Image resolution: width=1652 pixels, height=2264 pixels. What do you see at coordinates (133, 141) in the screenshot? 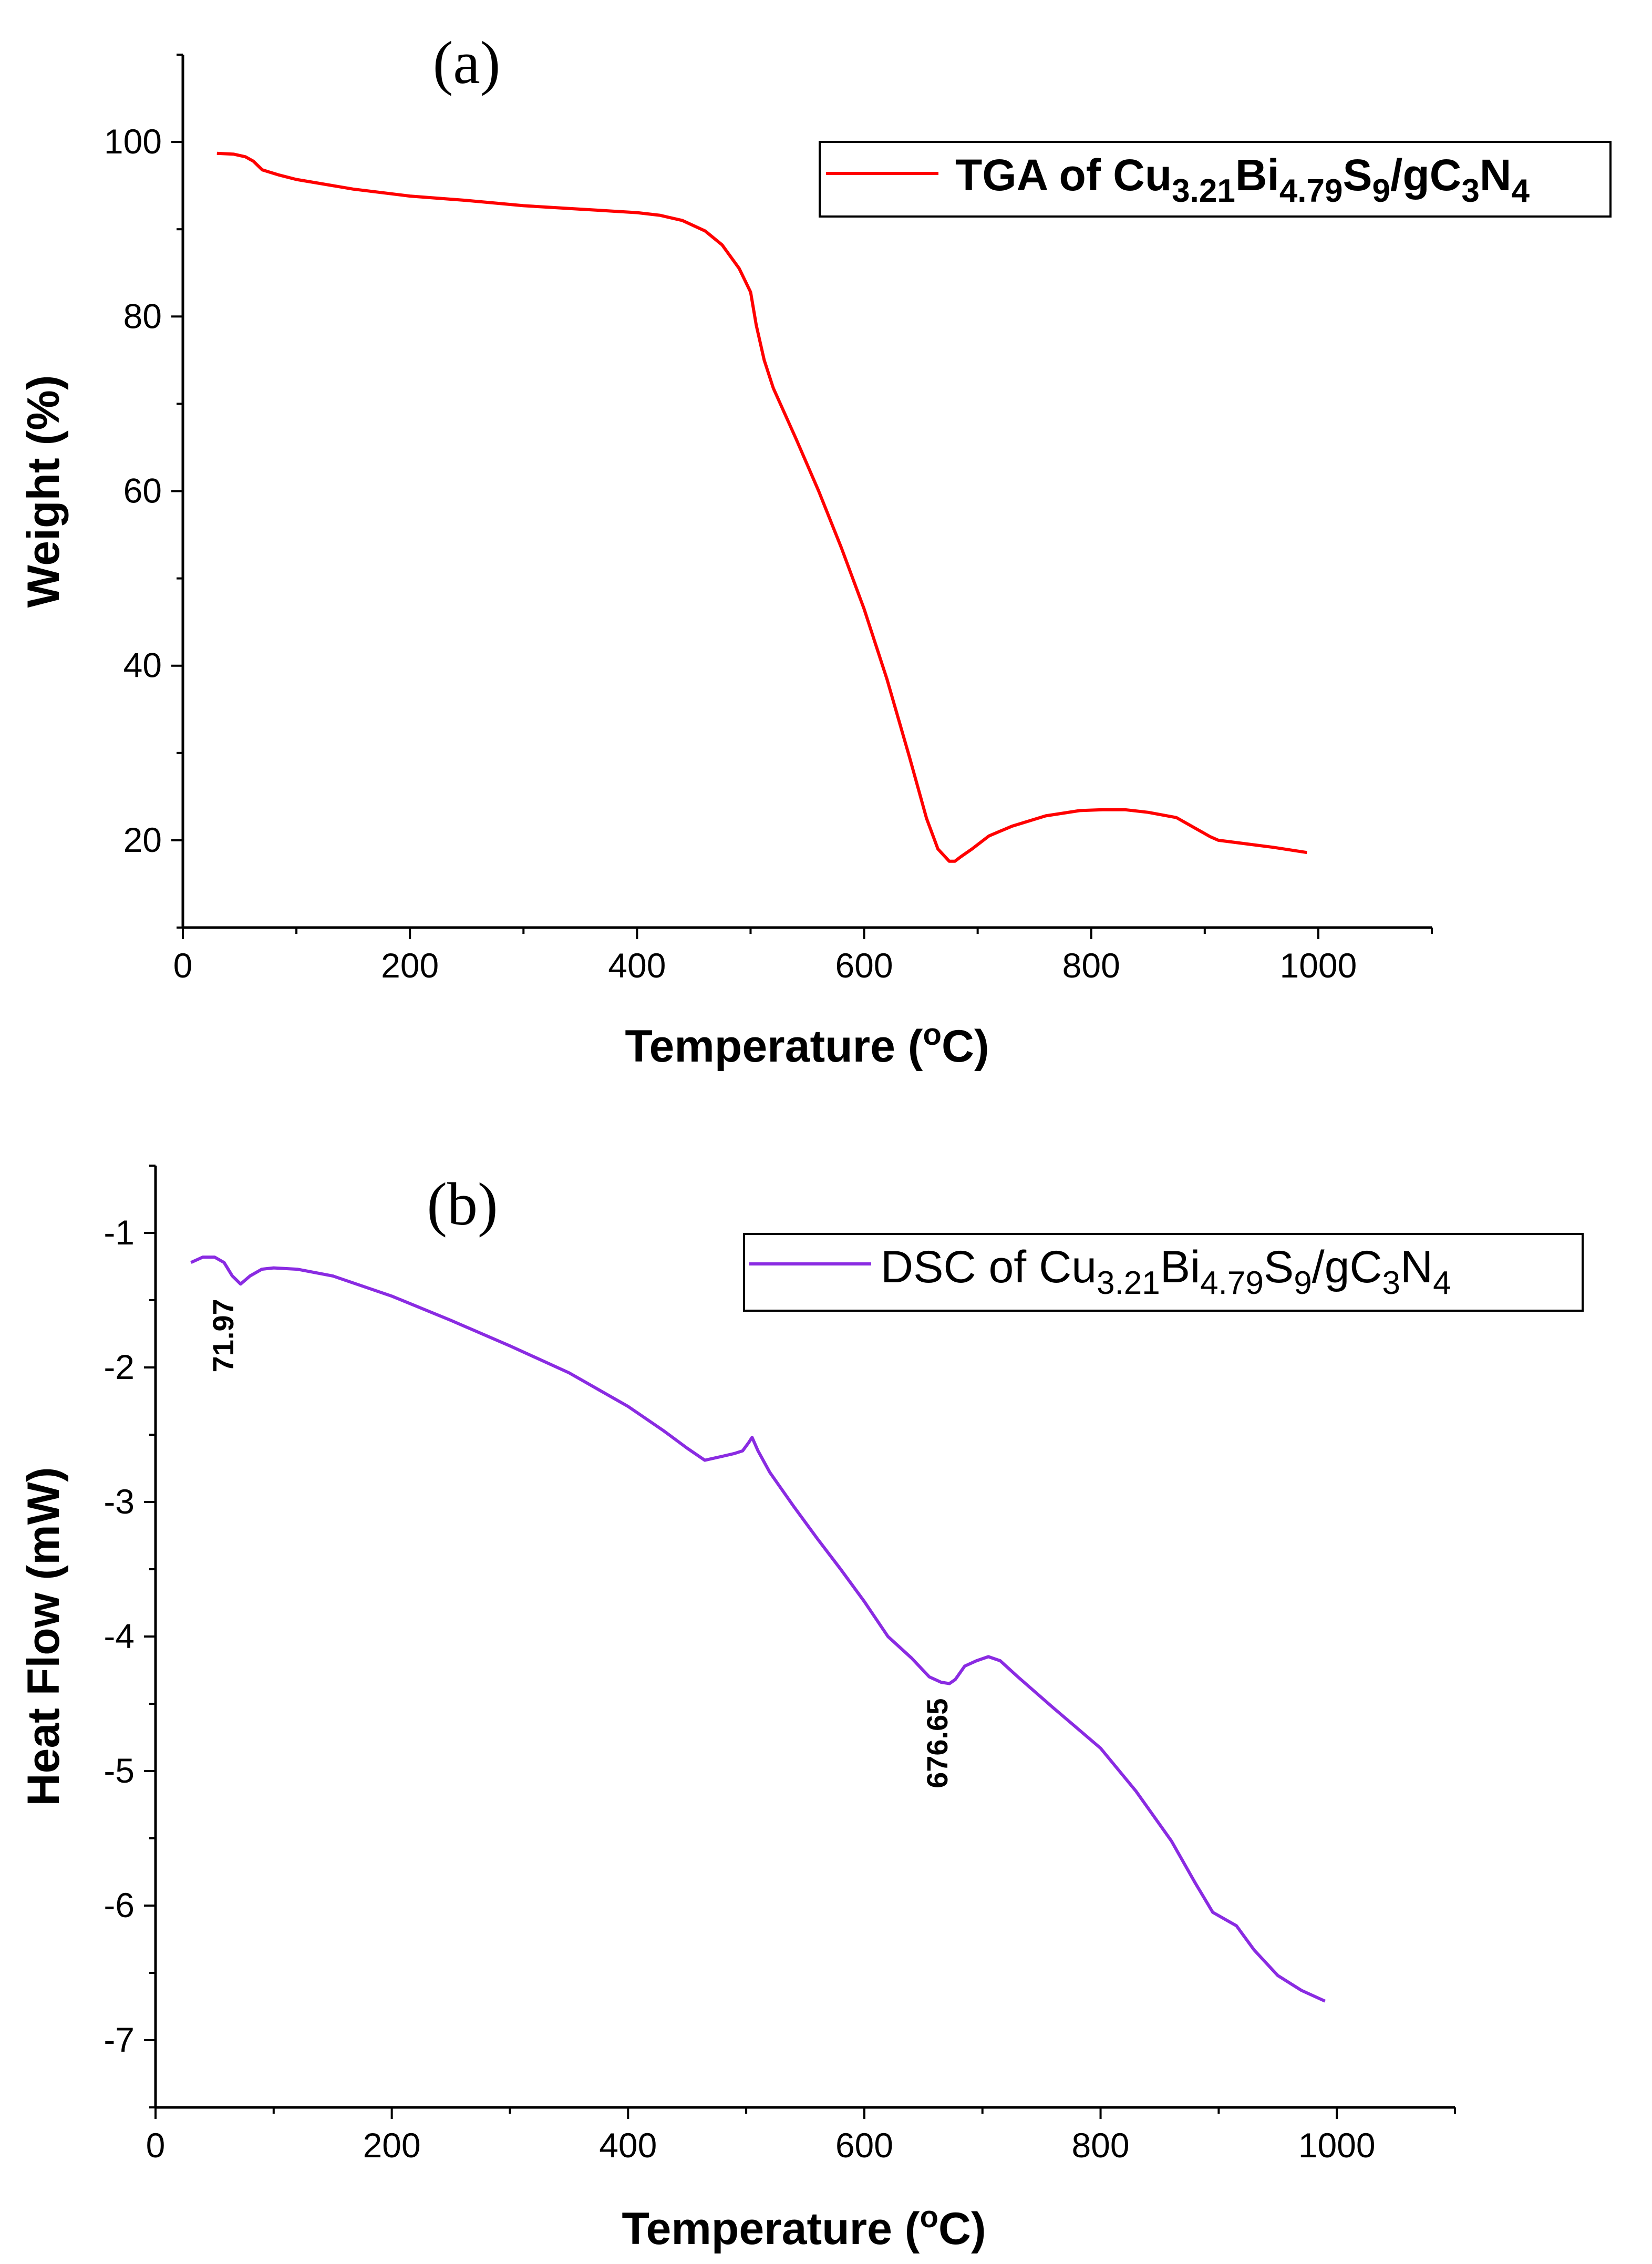
I see `y-tick-label: 100` at bounding box center [133, 141].